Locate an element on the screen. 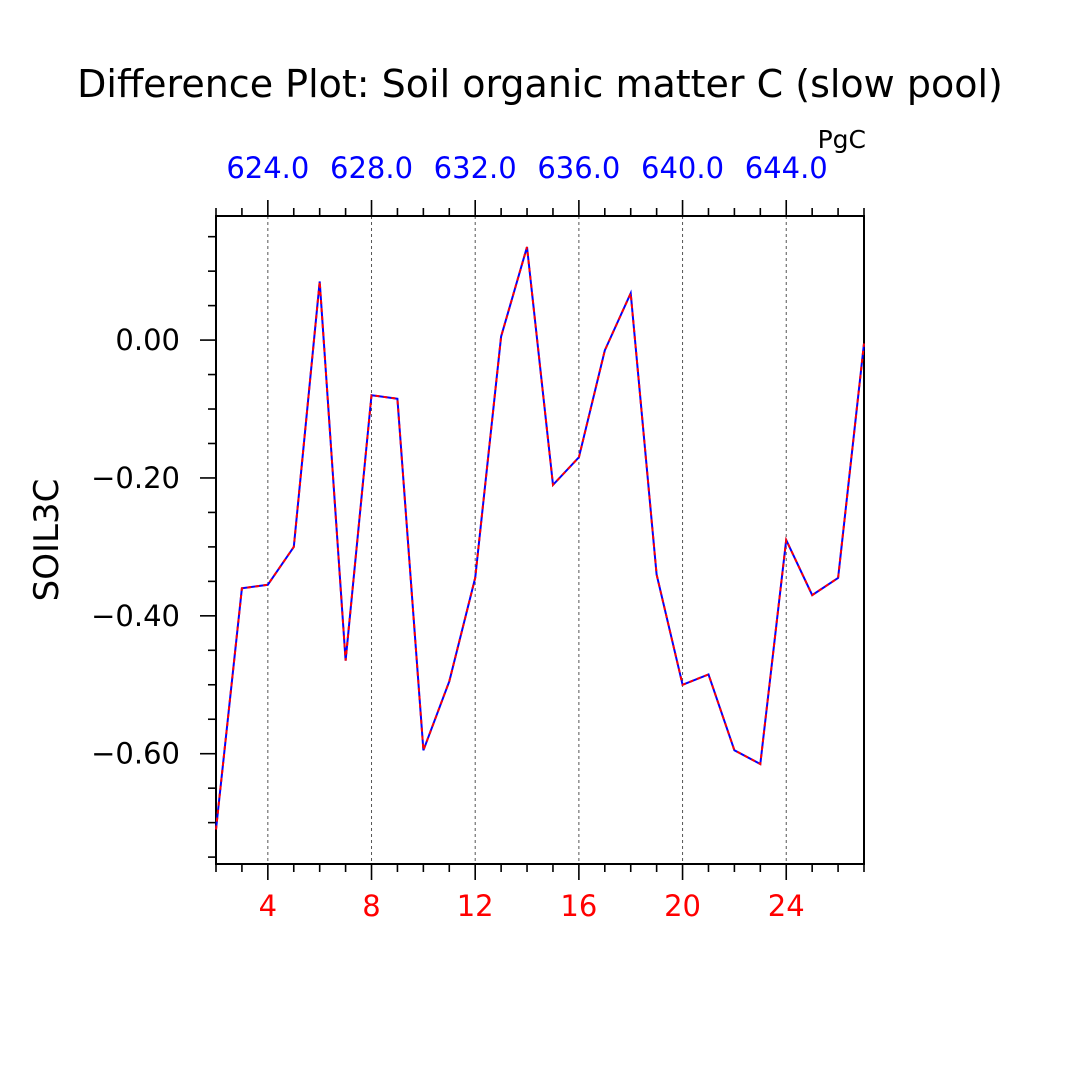  top-axis-unit: PgC is located at coordinates (842, 139).